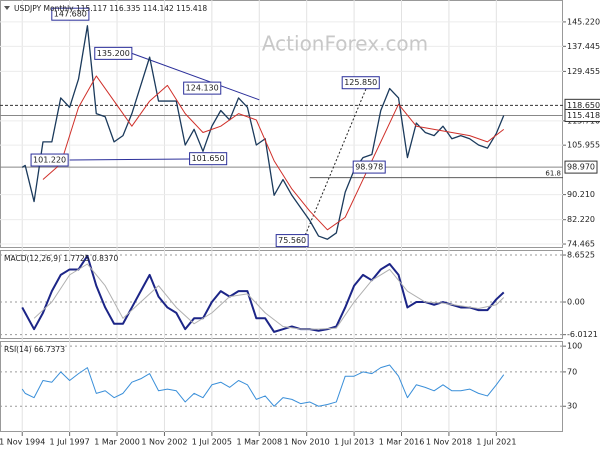  Describe the element at coordinates (22, 442) in the screenshot. I see `x-tick-label: 1 Nov 1994` at that location.